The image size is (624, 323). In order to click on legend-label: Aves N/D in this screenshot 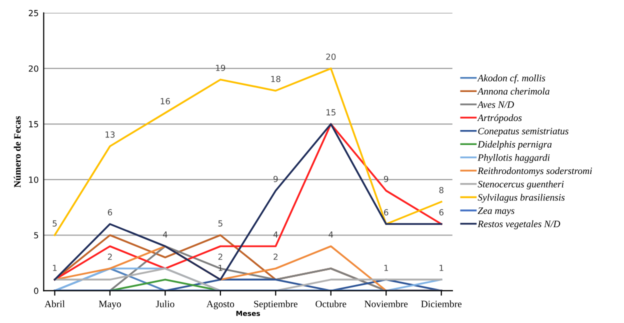, I will do `click(495, 104)`.